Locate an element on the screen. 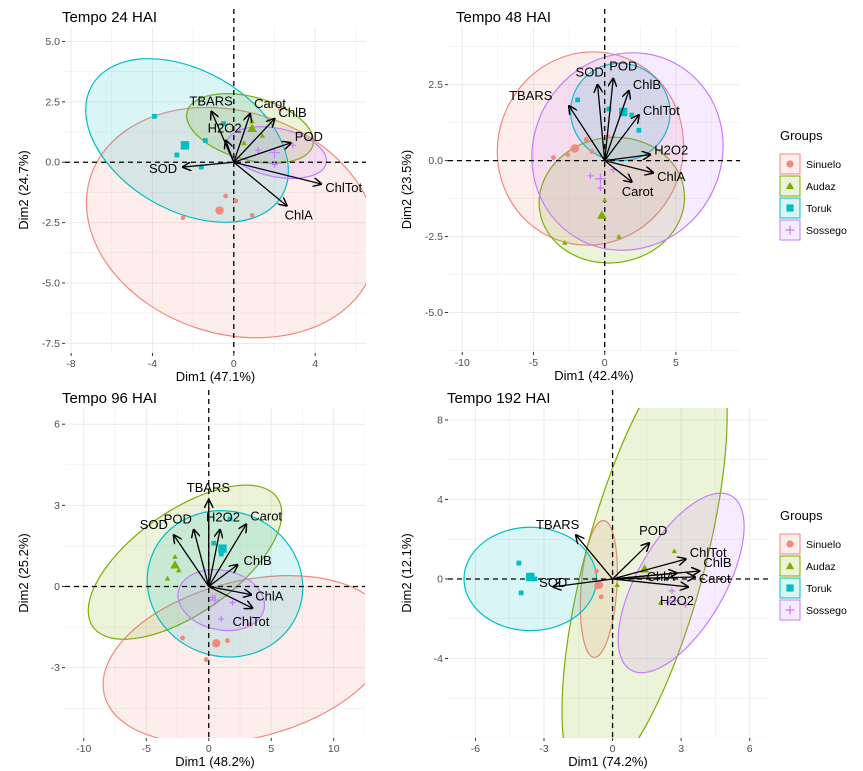 The width and height of the screenshot is (863, 771). x-tick-label: -4 is located at coordinates (152, 364).